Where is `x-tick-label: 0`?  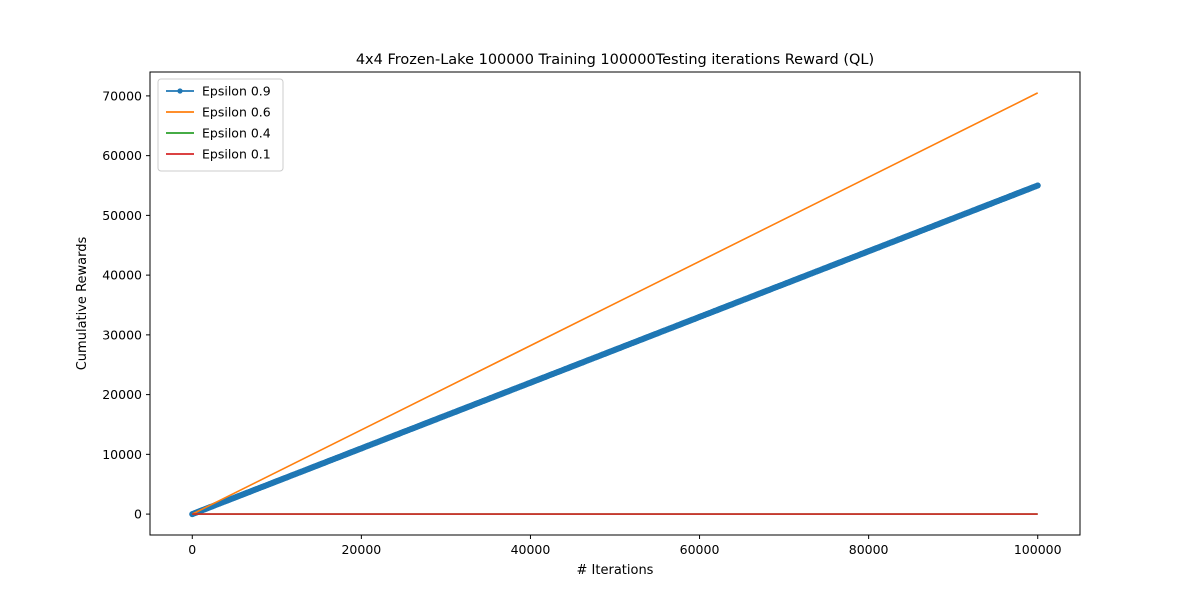 x-tick-label: 0 is located at coordinates (192, 549).